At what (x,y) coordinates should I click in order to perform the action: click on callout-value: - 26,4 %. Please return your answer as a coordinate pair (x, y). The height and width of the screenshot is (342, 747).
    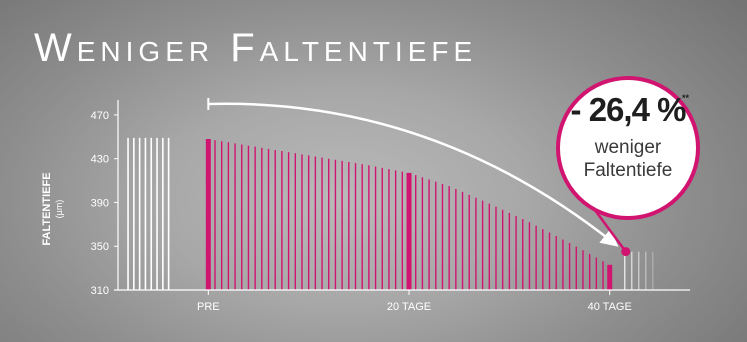
    Looking at the image, I should click on (628, 109).